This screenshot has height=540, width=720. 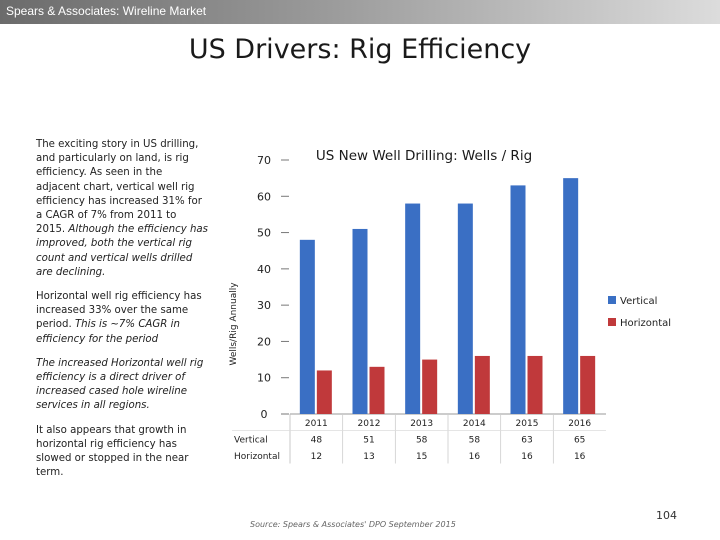 I want to click on slide-title: US Drivers: Rig Efficiency, so click(x=360, y=49).